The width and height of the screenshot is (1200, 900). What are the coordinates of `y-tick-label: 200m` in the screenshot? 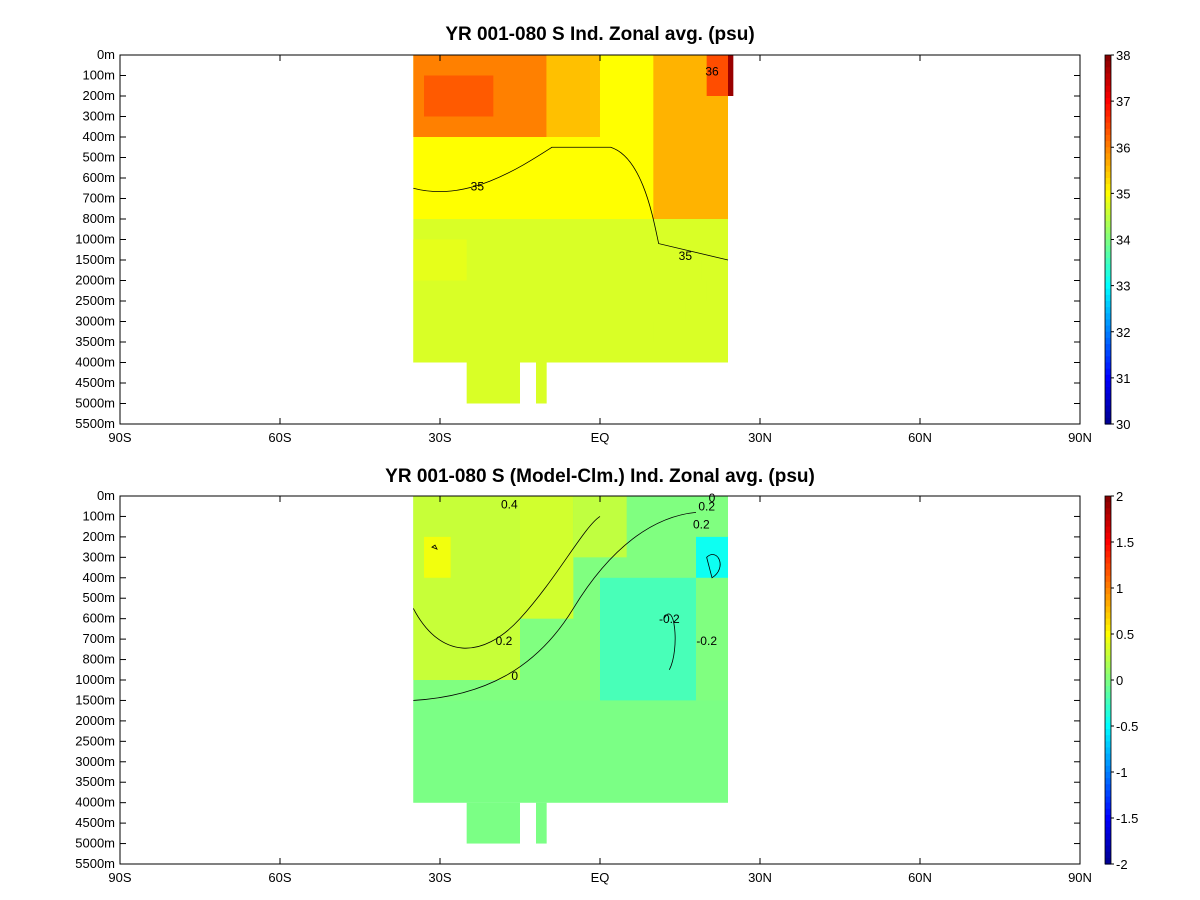 It's located at (98, 536).